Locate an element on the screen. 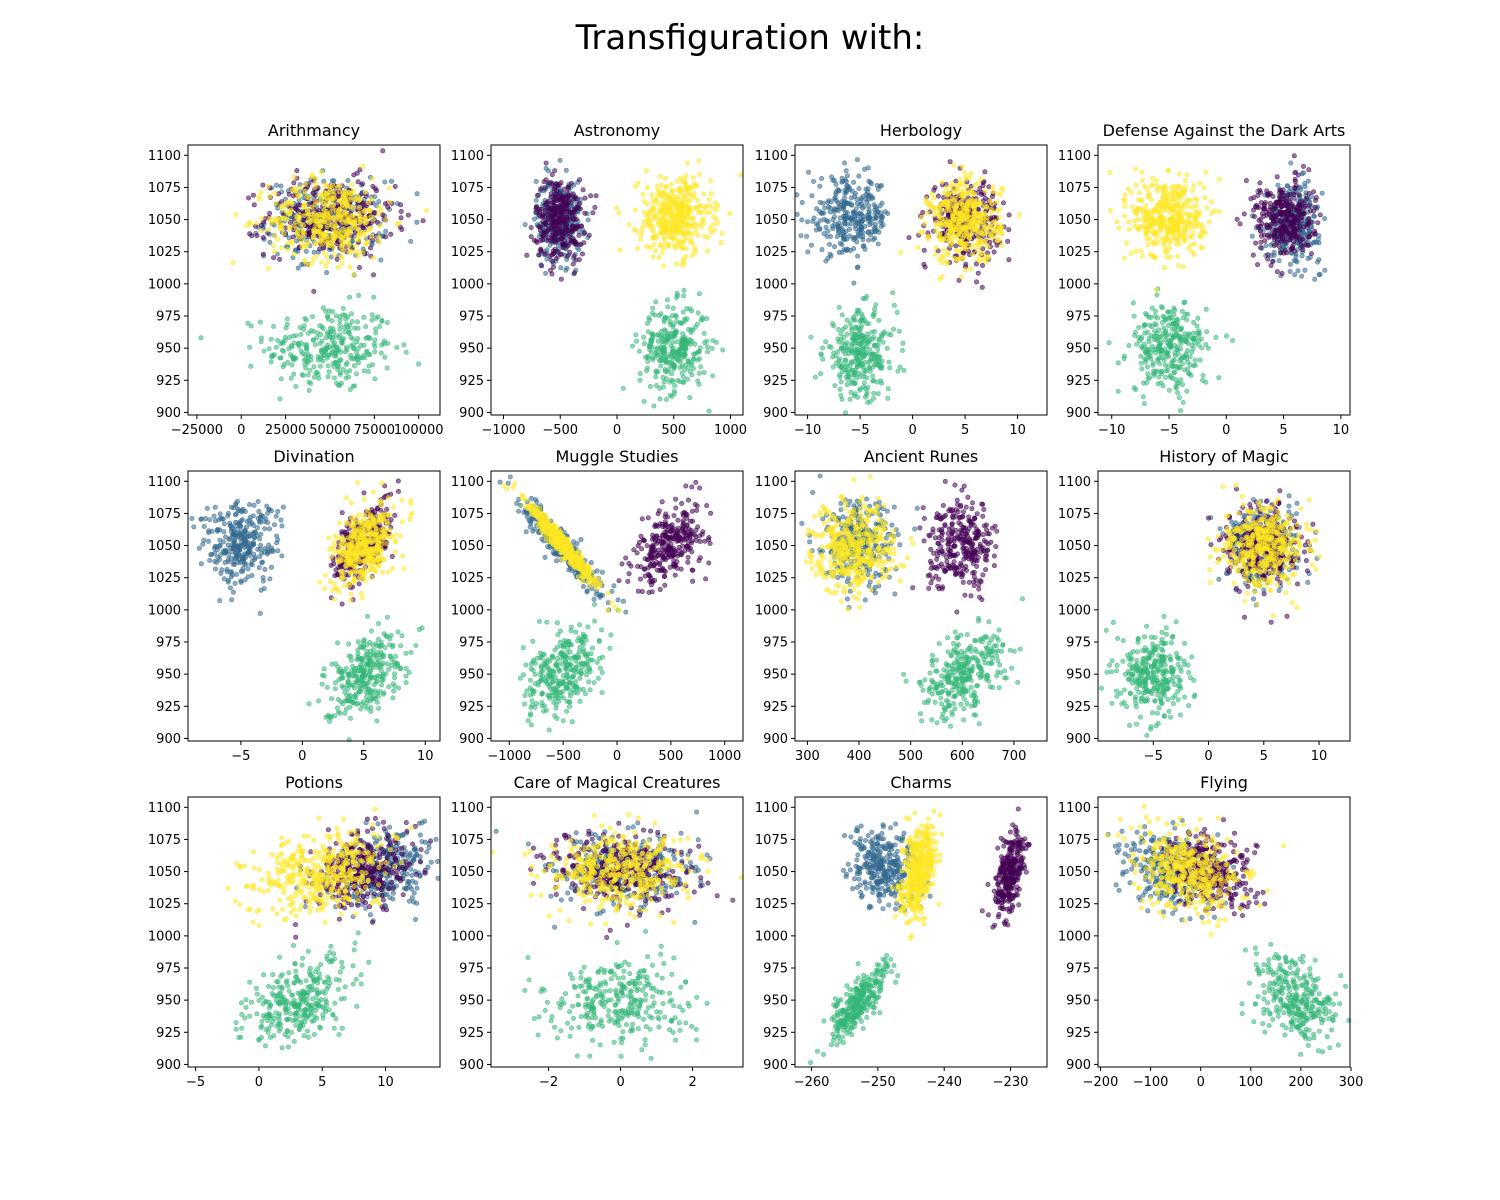 This screenshot has width=1500, height=1200. subplot-title: Herbology is located at coordinates (921, 130).